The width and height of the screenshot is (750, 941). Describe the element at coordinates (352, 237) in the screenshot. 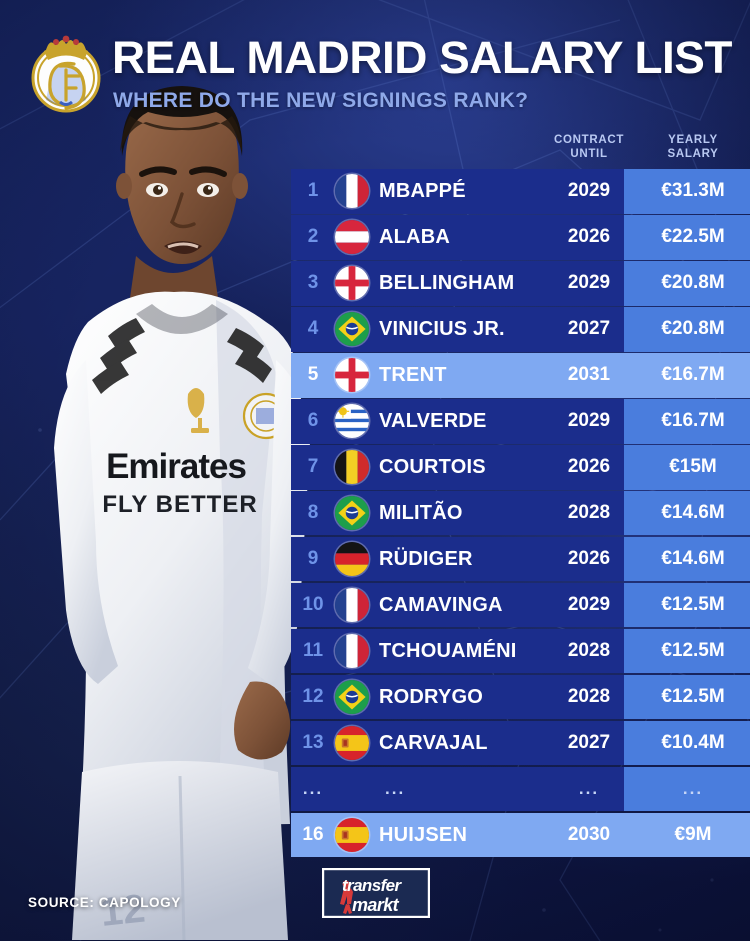

I see `austria-flag-icon` at that location.